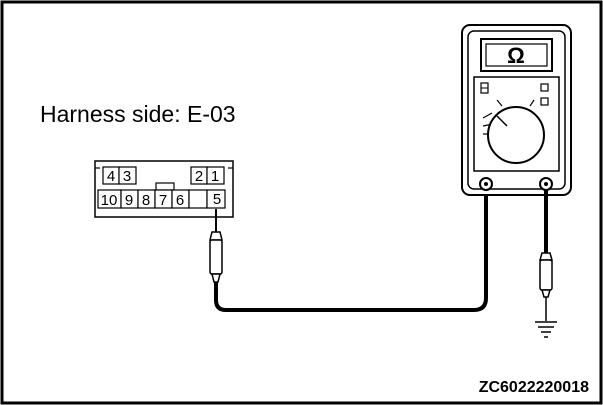  I want to click on meter-display: Ω, so click(516, 55).